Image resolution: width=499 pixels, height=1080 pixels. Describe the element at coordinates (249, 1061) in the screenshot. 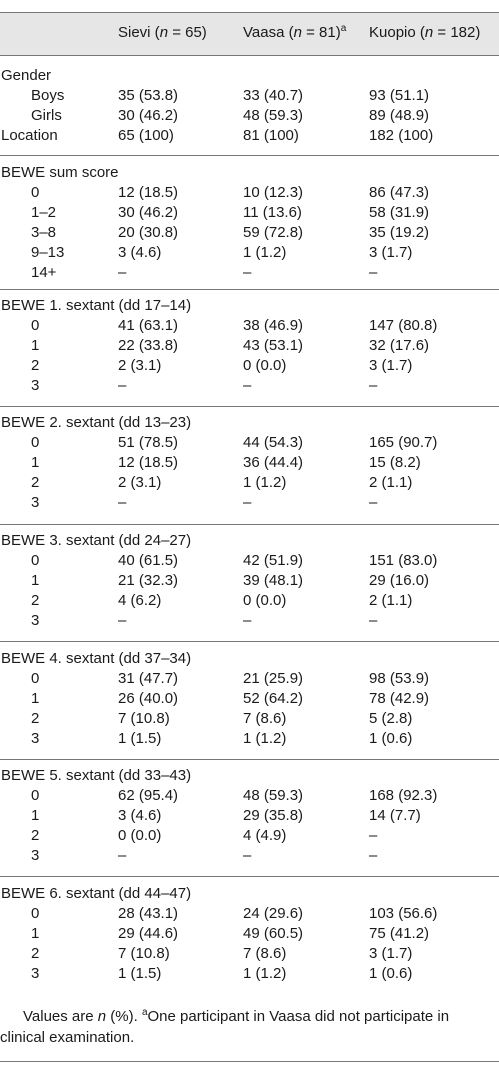

I see `bottom-rule` at that location.